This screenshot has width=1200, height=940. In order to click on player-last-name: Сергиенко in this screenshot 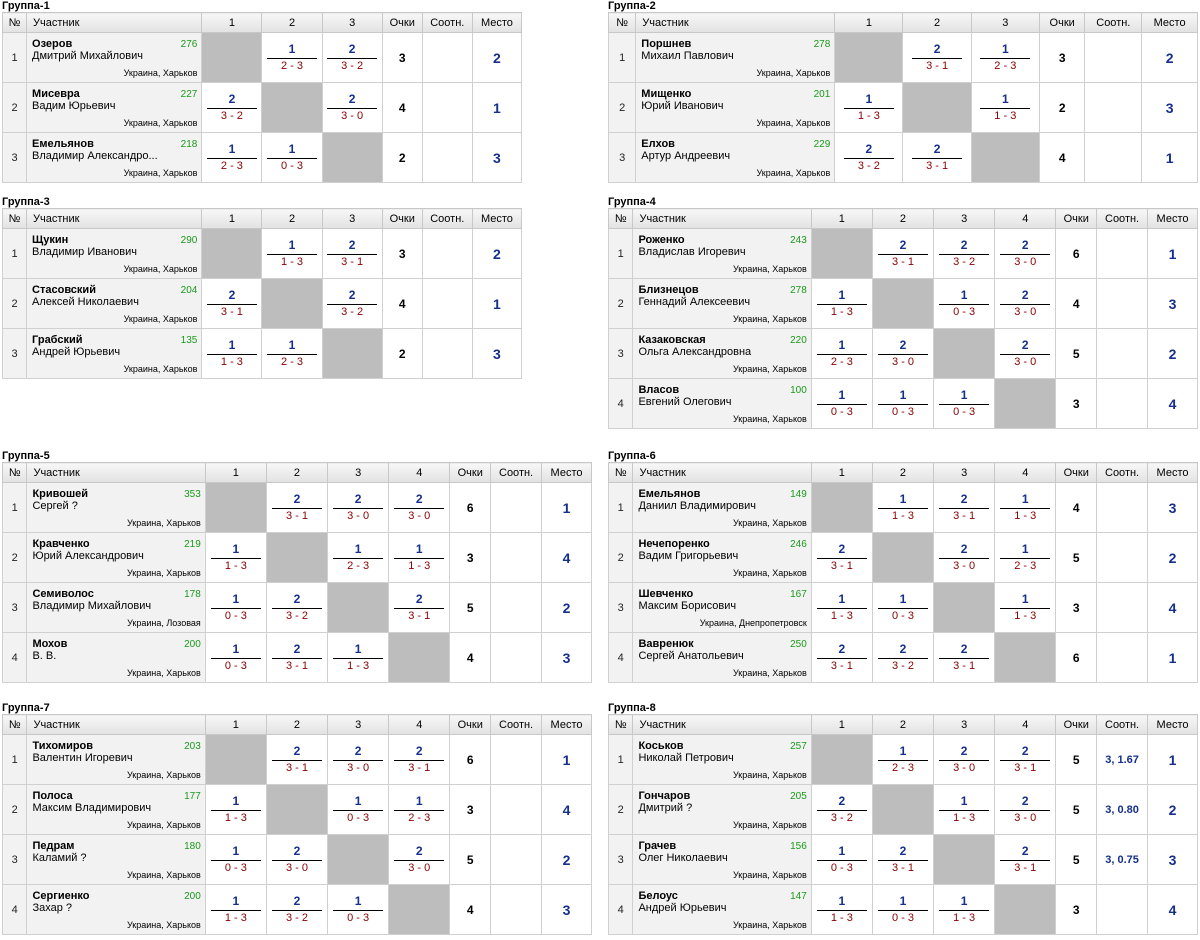, I will do `click(61, 896)`.